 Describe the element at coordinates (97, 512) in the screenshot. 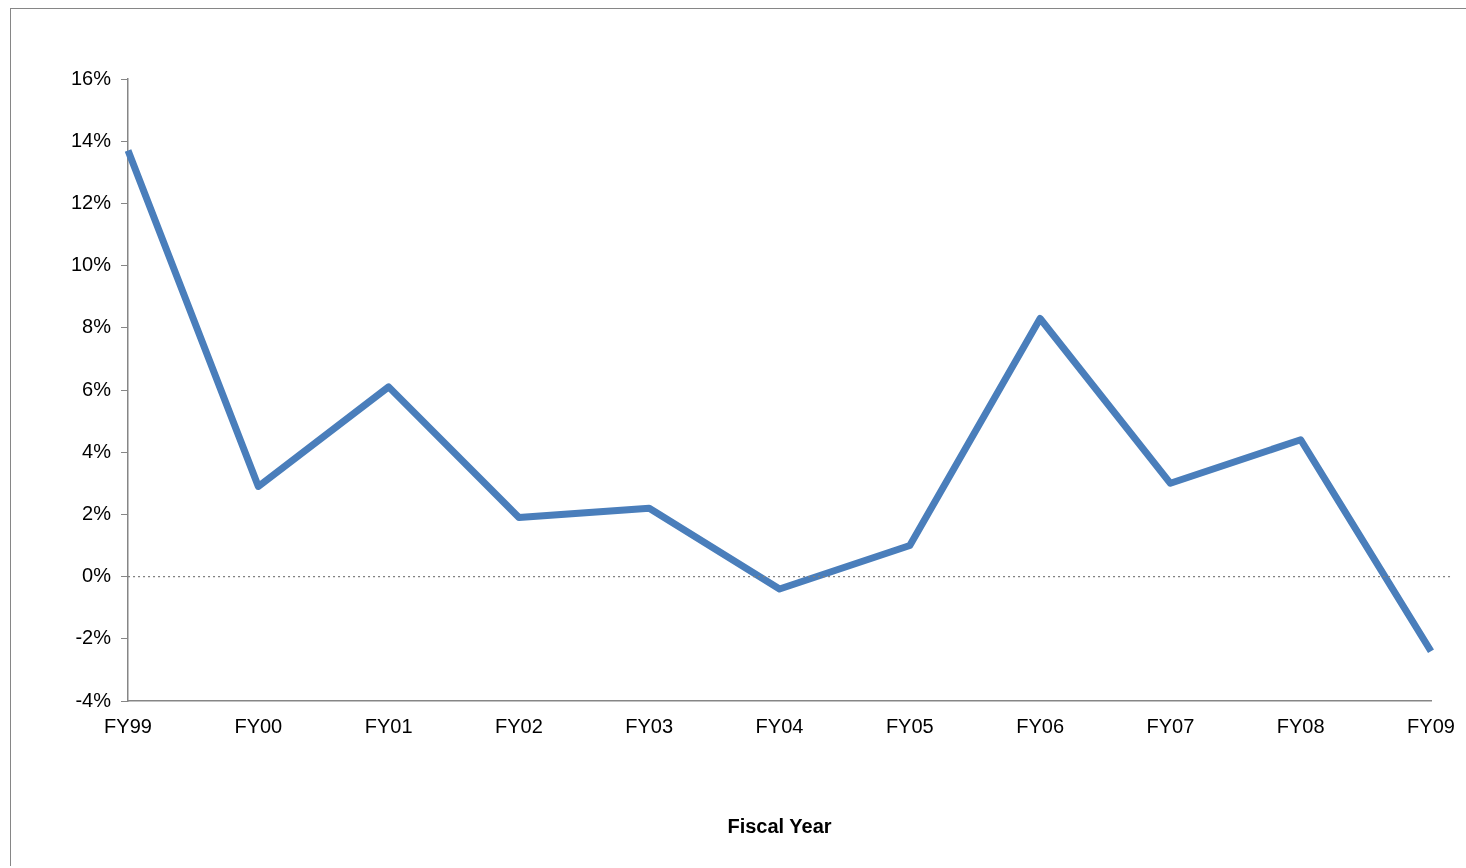

I see `y-tick-label: 2%` at that location.